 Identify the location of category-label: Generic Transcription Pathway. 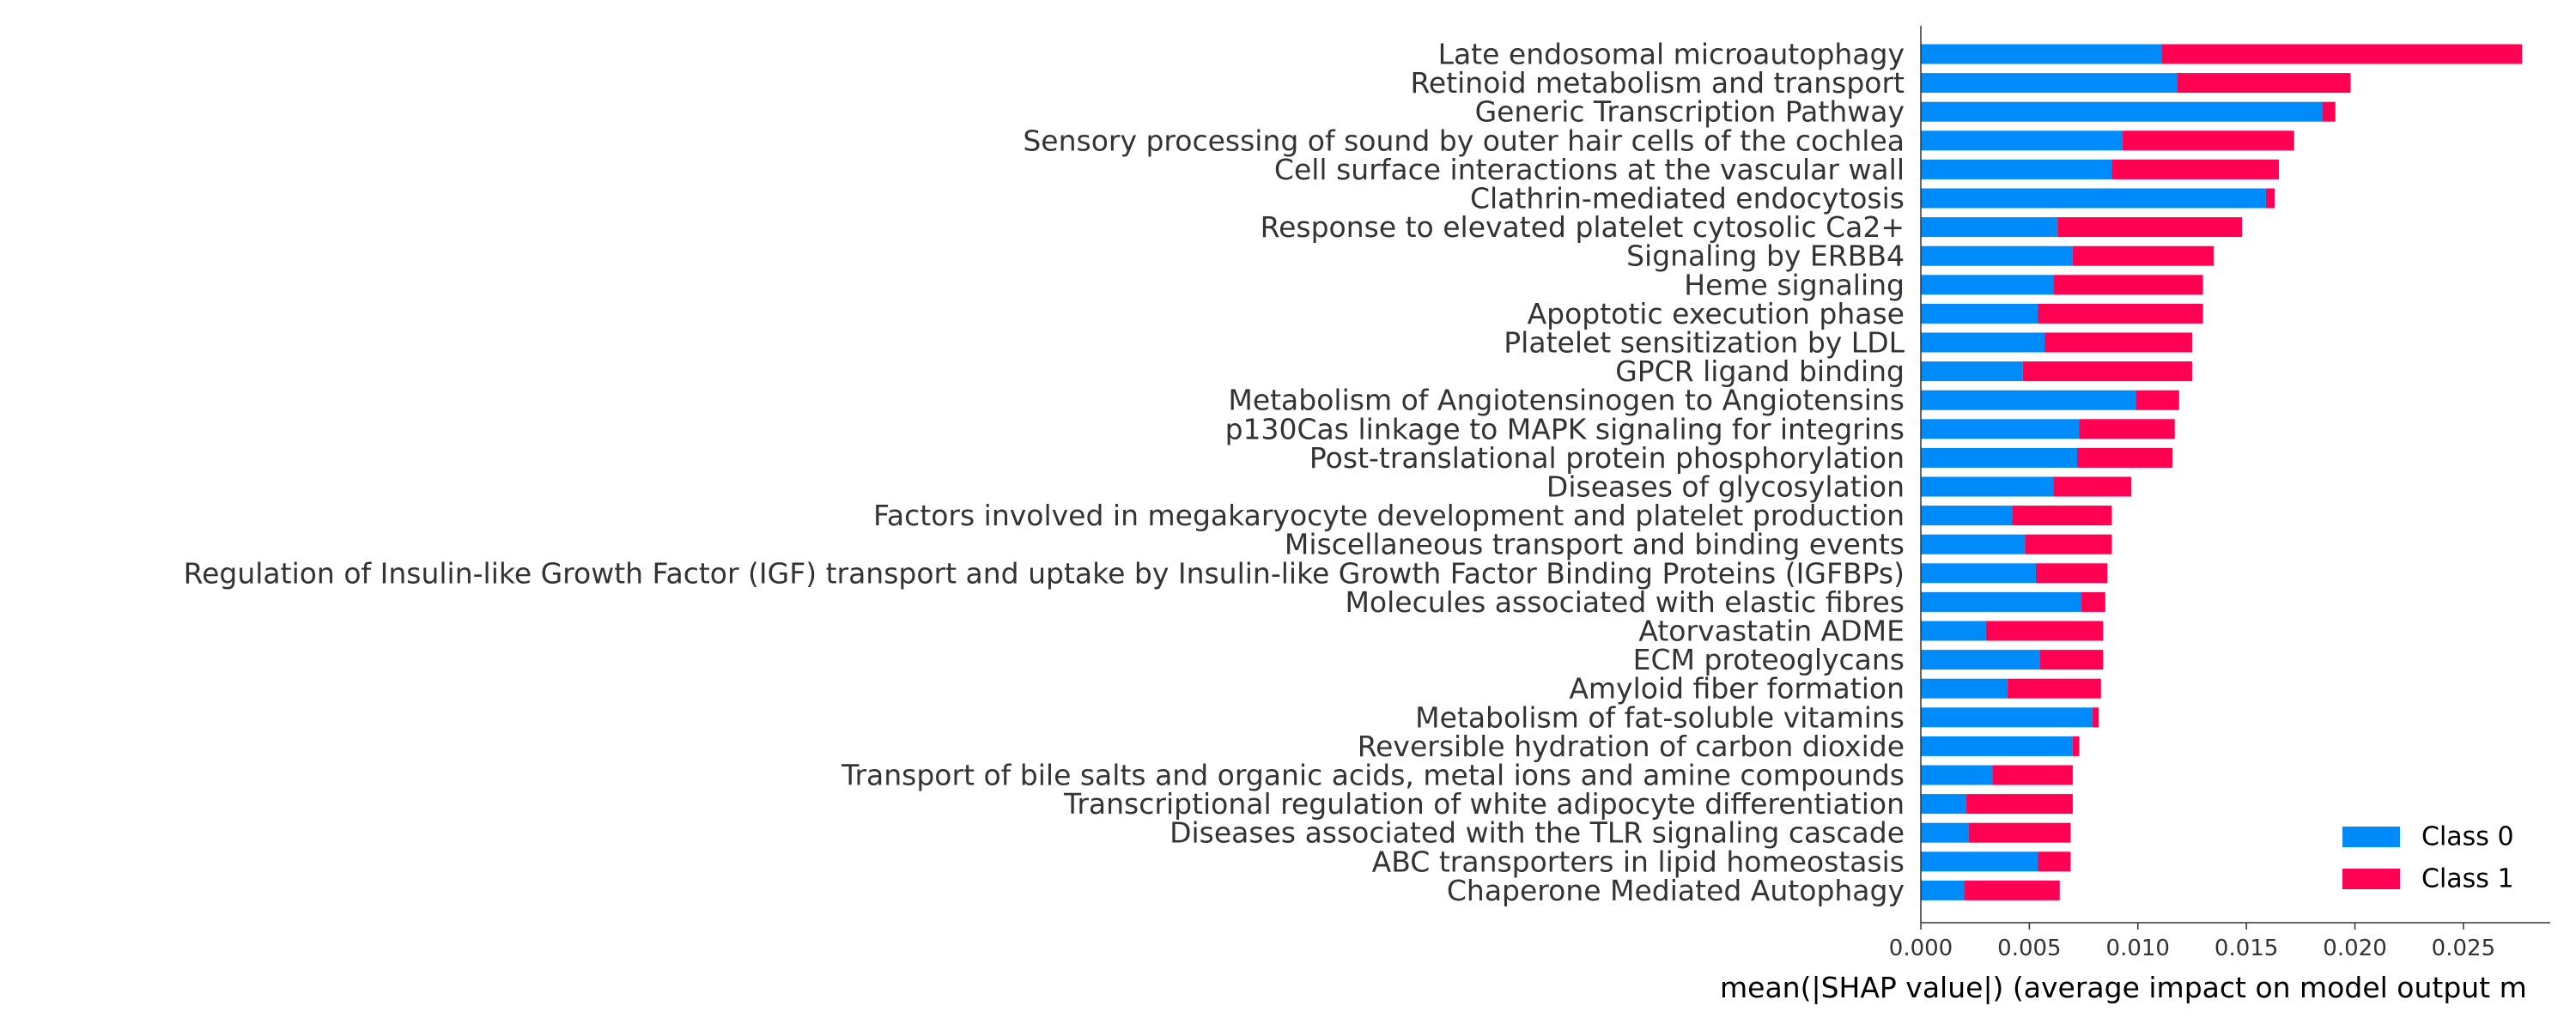
(1690, 112).